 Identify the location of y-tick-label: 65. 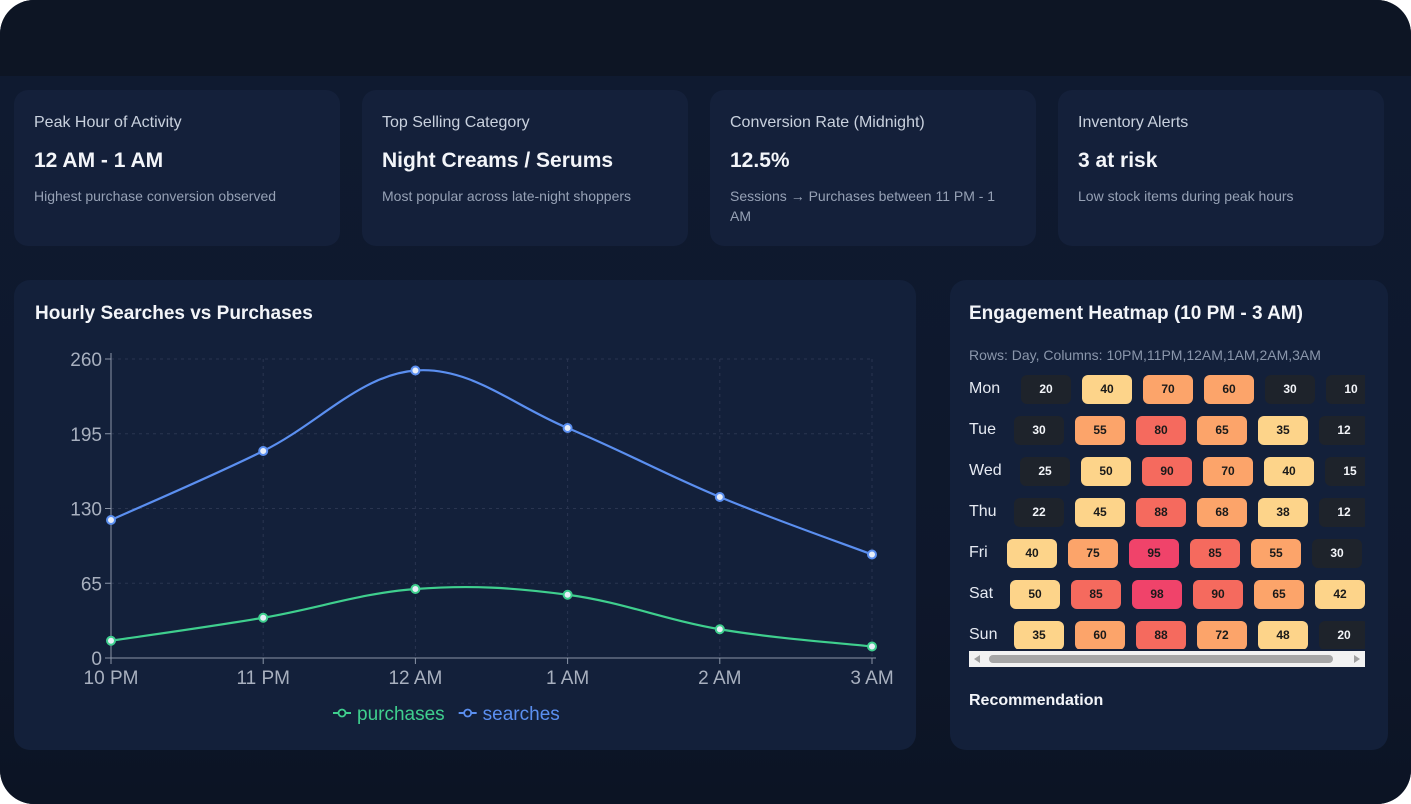
(91, 584).